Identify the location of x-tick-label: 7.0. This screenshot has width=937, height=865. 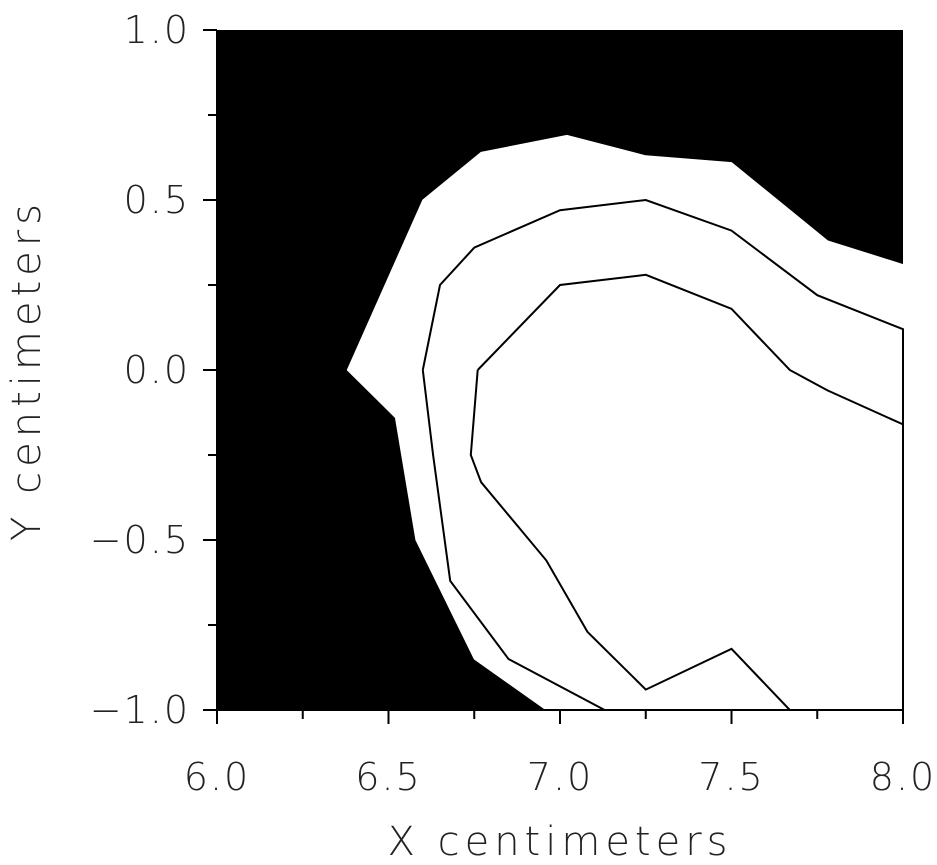
(560, 777).